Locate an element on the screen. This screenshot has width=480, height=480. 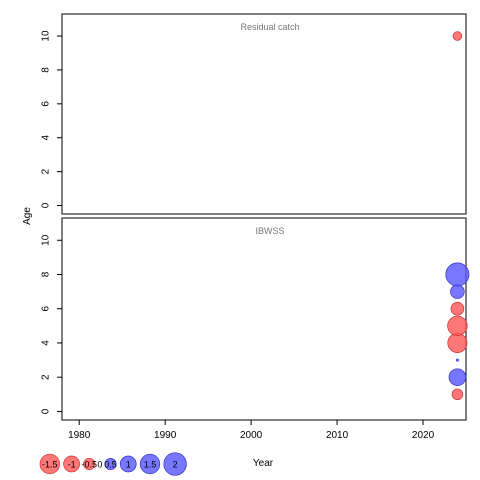
x-tick-label: 1990 is located at coordinates (165, 435).